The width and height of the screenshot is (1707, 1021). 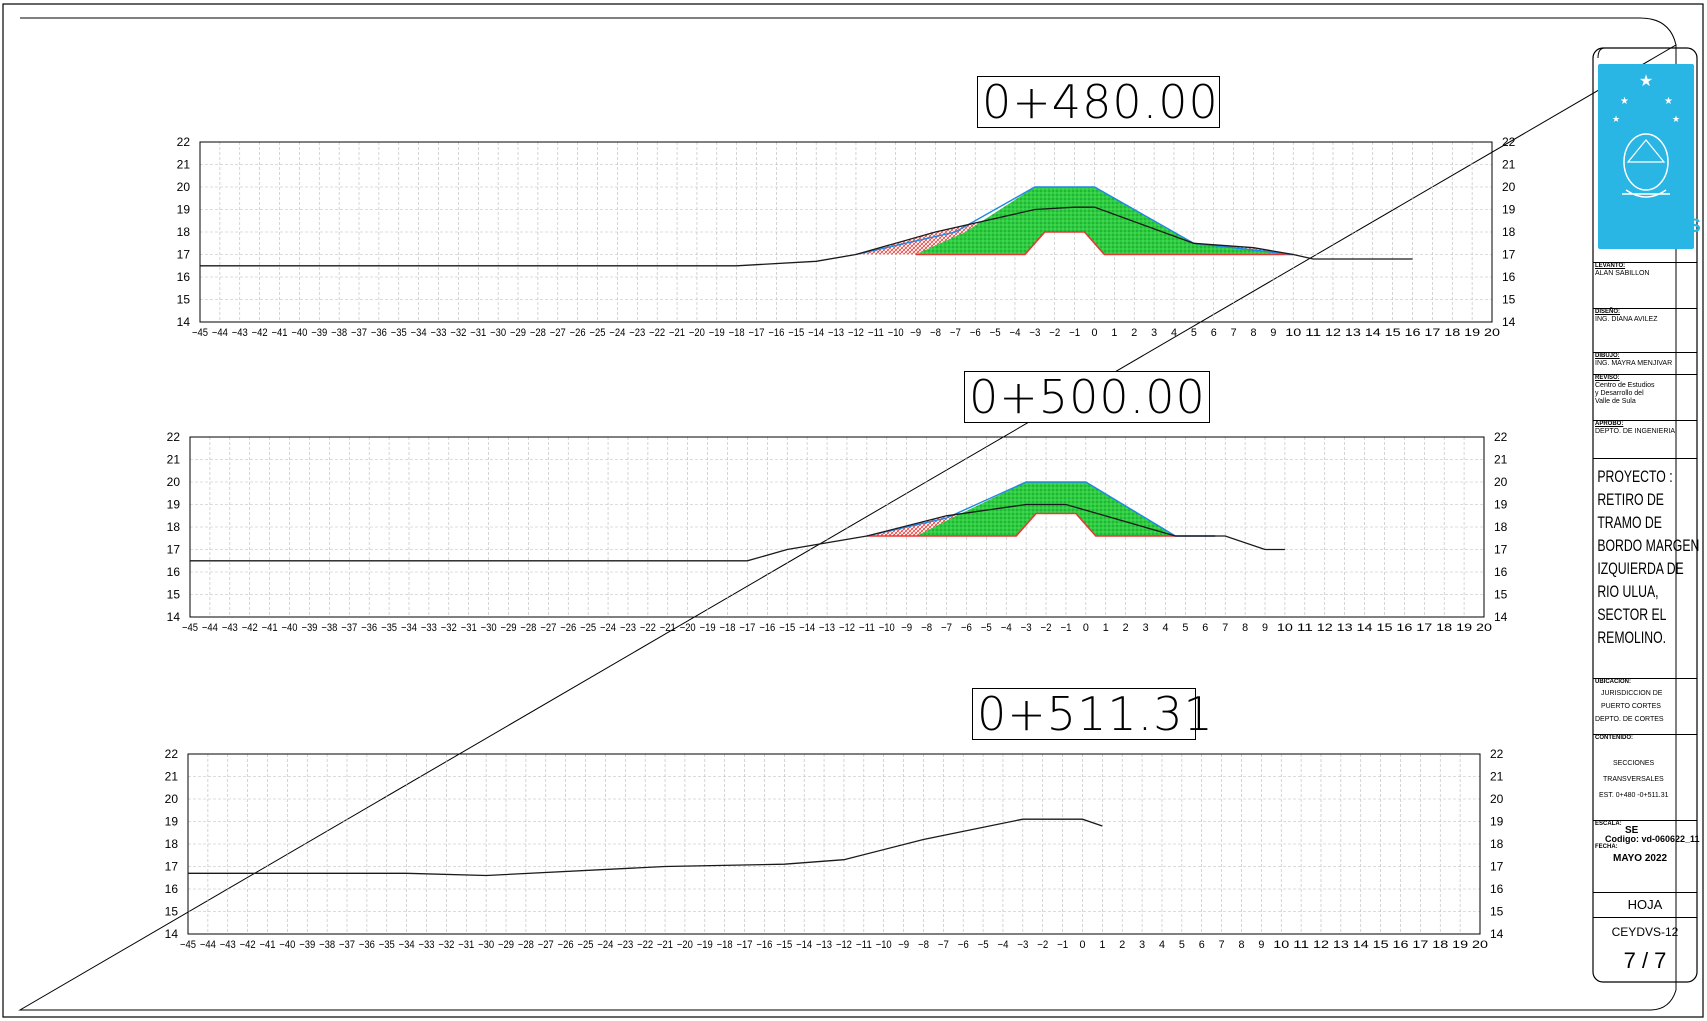 What do you see at coordinates (566, 945) in the screenshot?
I see `x-tick-label: −26` at bounding box center [566, 945].